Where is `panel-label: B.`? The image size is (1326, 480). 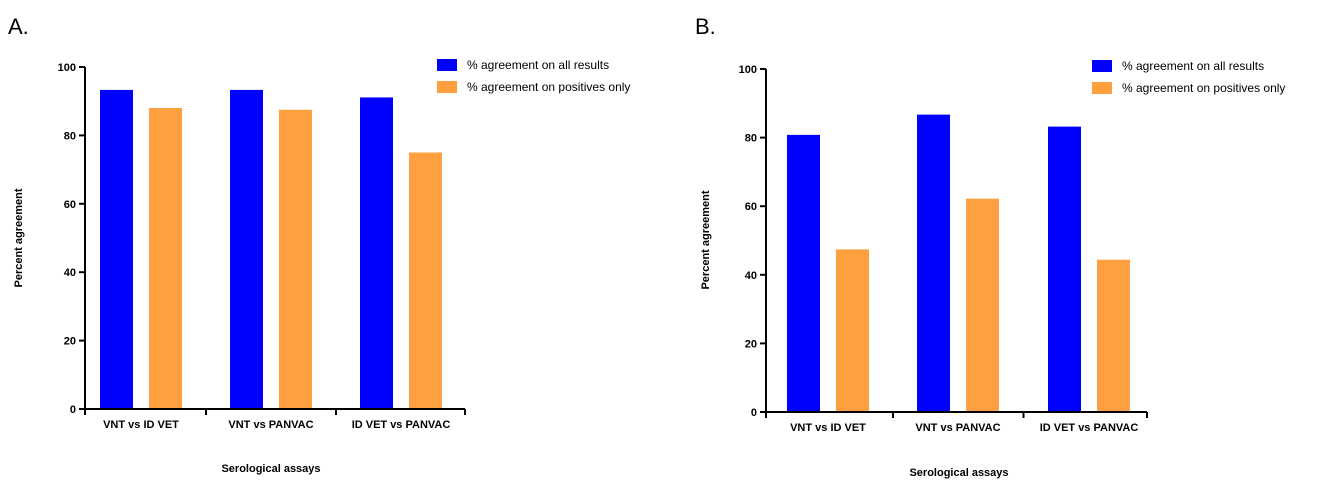
panel-label: B. is located at coordinates (705, 26).